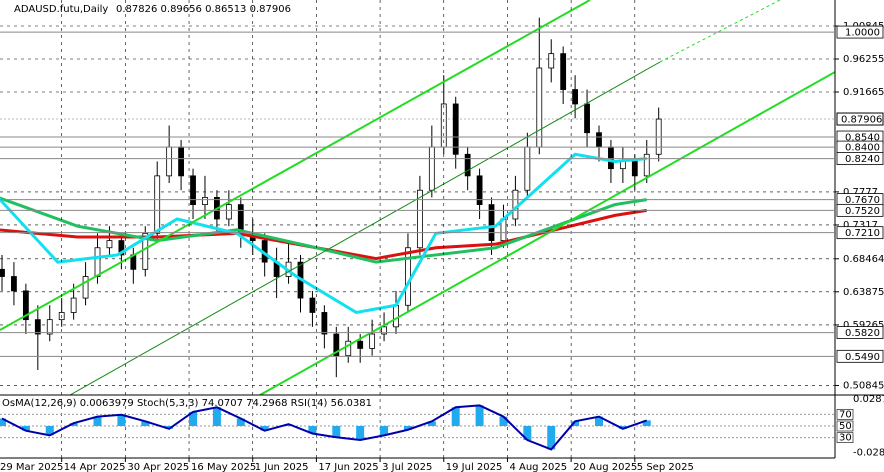 This screenshot has height=472, width=884. I want to click on x-tick-label: 1 Jun 2025, so click(282, 467).